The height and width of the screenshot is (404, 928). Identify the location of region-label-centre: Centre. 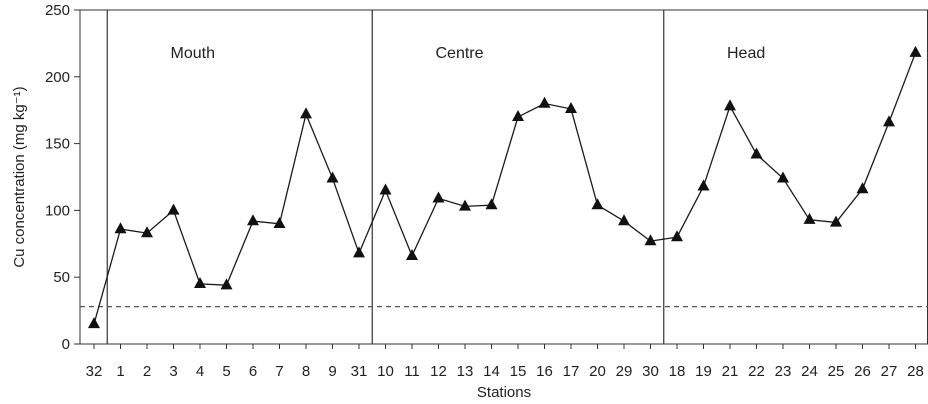
(460, 53).